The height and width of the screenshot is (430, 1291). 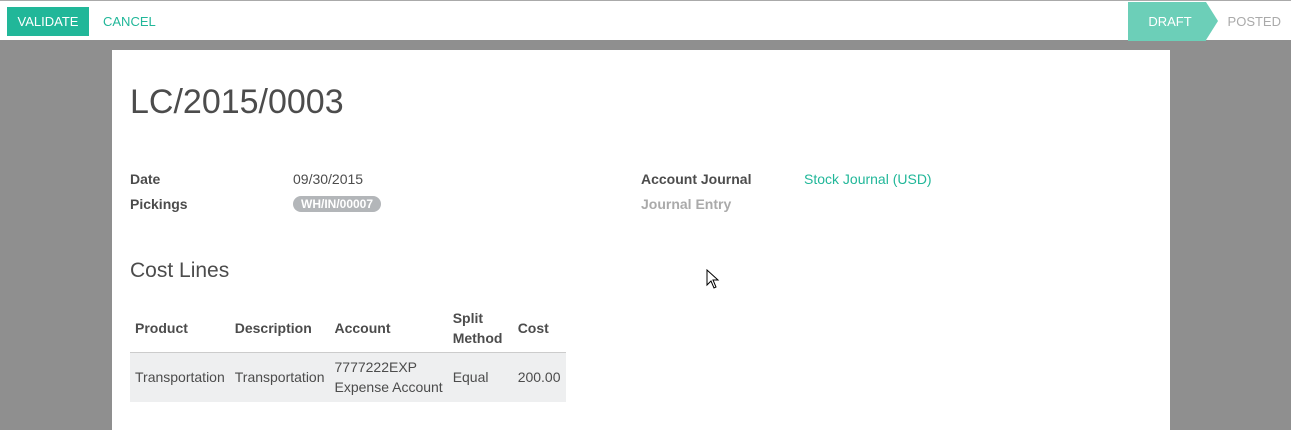 I want to click on validate-button: VALIDATE, so click(x=48, y=21).